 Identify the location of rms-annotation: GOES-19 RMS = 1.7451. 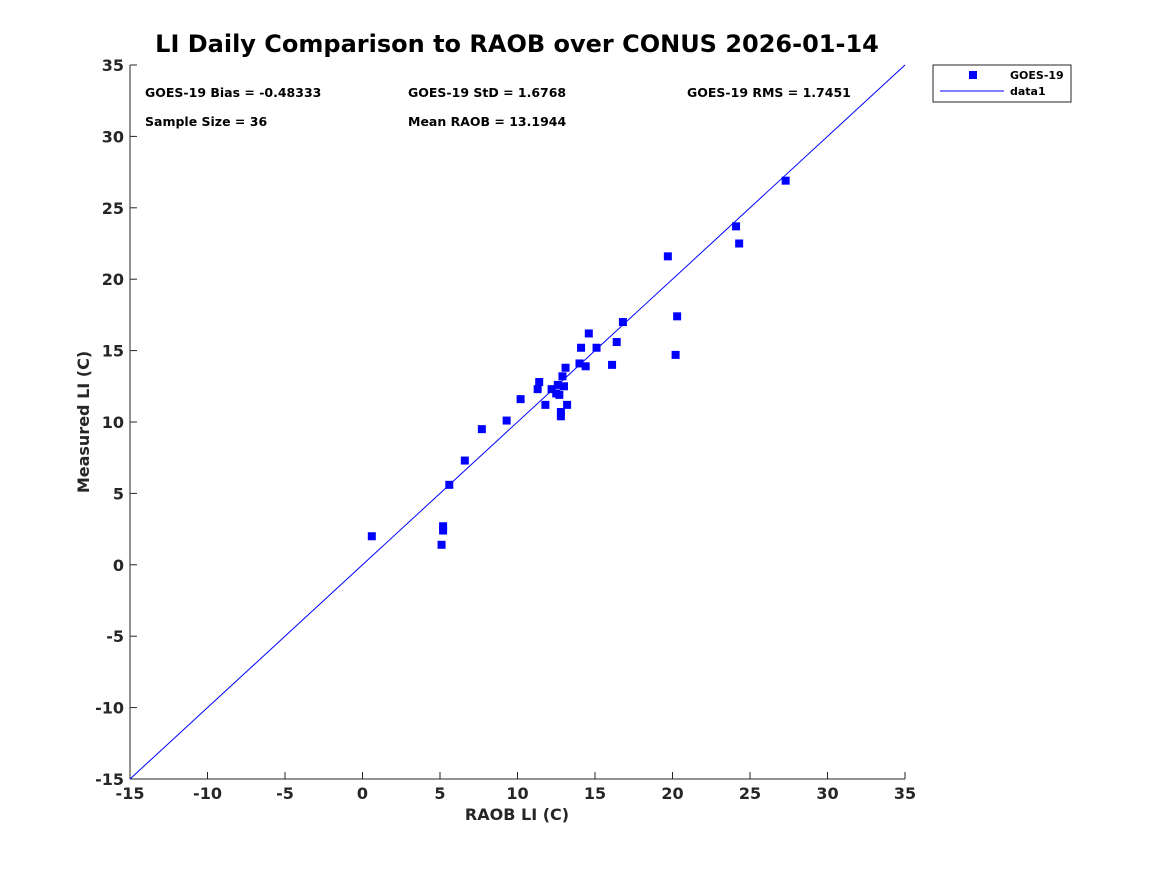
(769, 92).